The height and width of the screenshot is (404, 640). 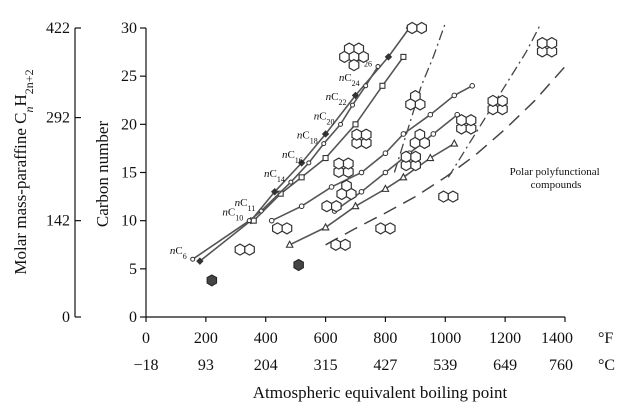 What do you see at coordinates (58, 221) in the screenshot?
I see `y2-tick-label: 142` at bounding box center [58, 221].